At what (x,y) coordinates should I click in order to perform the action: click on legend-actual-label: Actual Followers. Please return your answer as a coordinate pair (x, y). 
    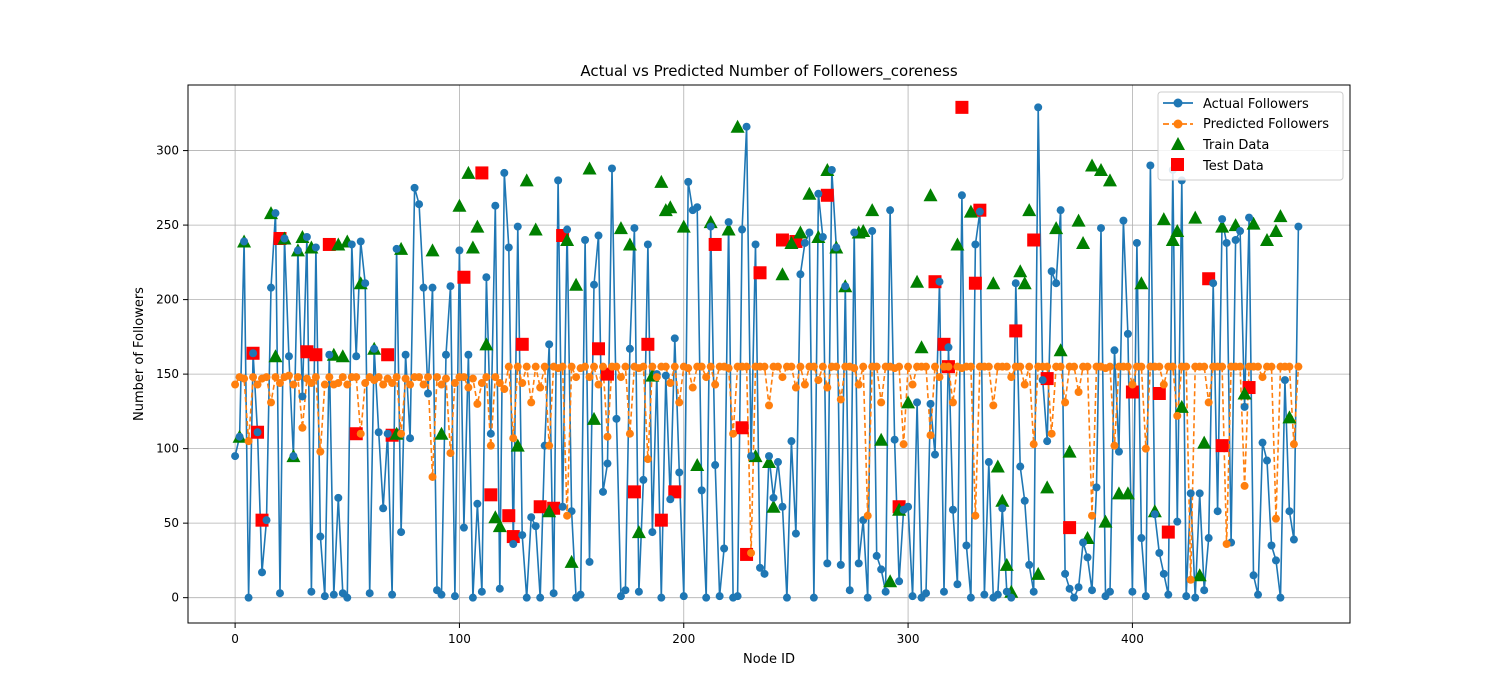
    Looking at the image, I should click on (1256, 104).